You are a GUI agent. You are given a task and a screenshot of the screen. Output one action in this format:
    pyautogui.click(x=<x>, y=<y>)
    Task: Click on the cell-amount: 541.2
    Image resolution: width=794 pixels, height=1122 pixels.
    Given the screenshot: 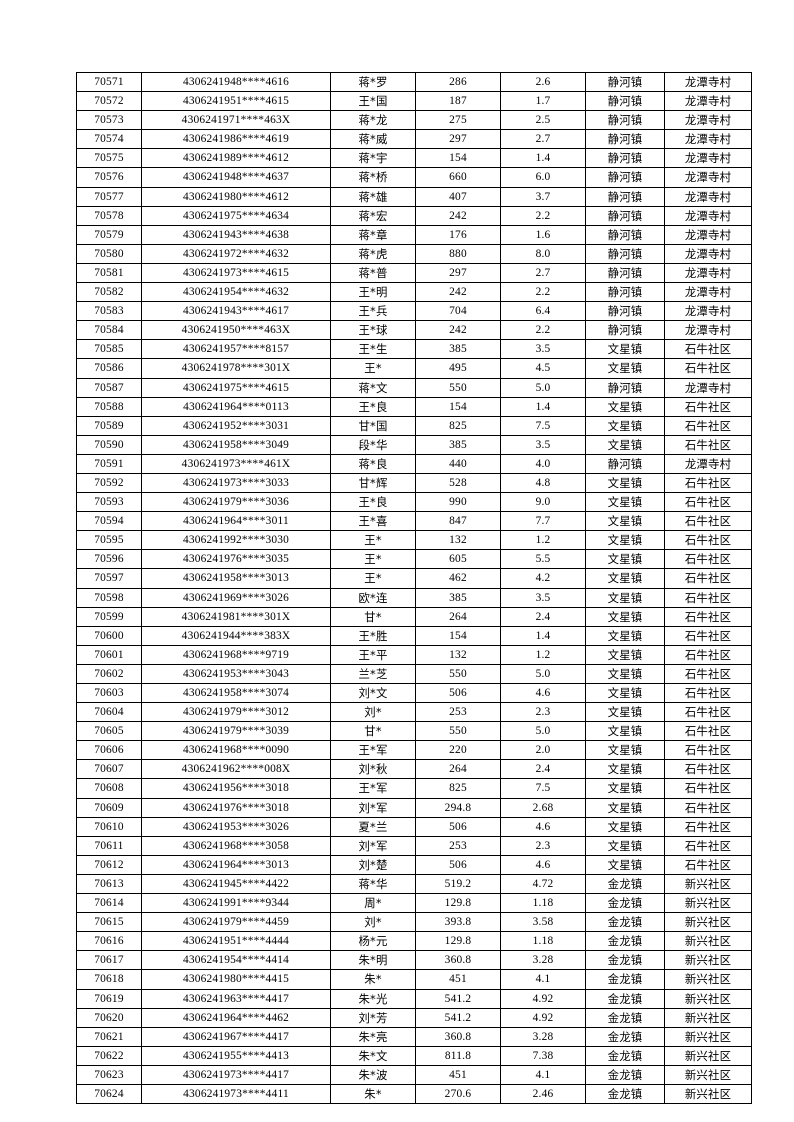 What is the action you would take?
    pyautogui.click(x=458, y=998)
    